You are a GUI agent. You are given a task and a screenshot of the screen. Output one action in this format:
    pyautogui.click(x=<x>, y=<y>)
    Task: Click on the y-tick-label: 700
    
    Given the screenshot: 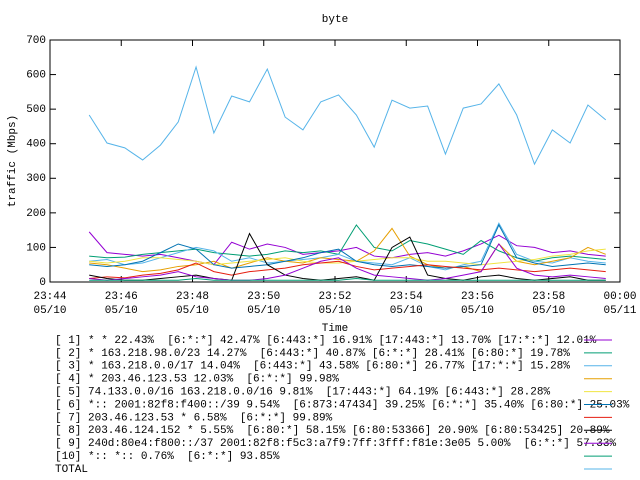 What is the action you would take?
    pyautogui.click(x=36, y=41)
    